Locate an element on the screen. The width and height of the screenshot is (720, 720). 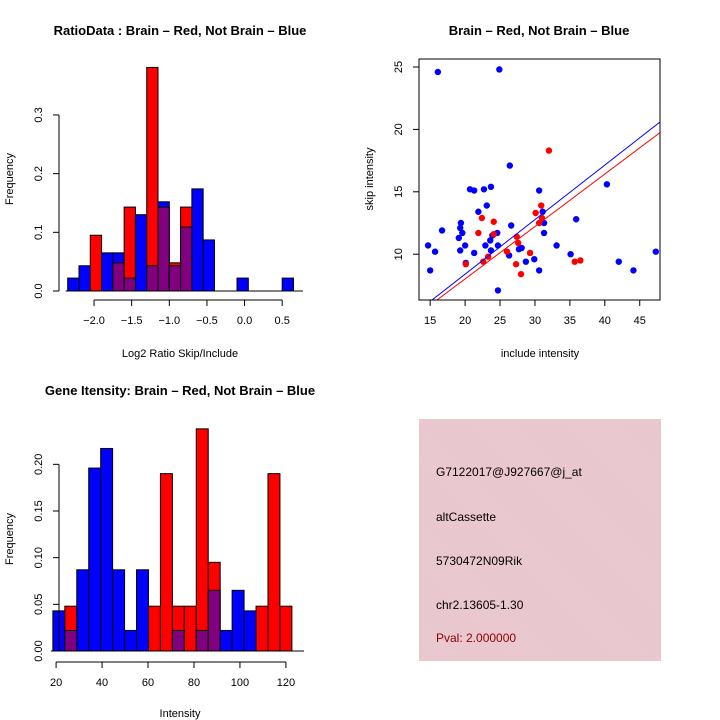
ratio-bar-brain is located at coordinates (96, 263).